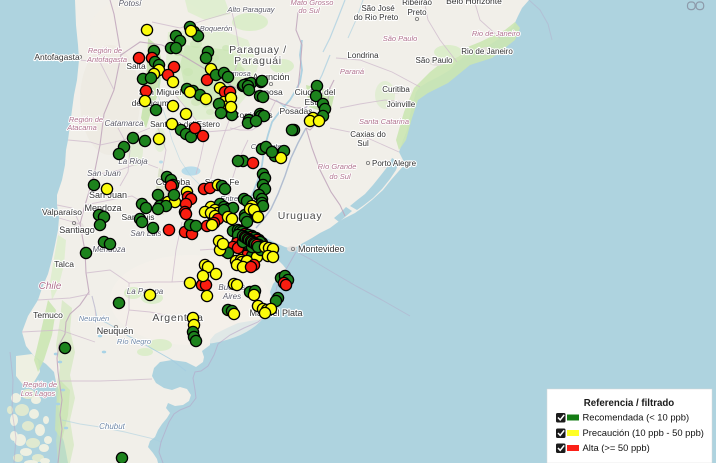 The image size is (716, 468). Describe the element at coordinates (384, 121) in the screenshot. I see `svg-text: Santa Catarina` at that location.